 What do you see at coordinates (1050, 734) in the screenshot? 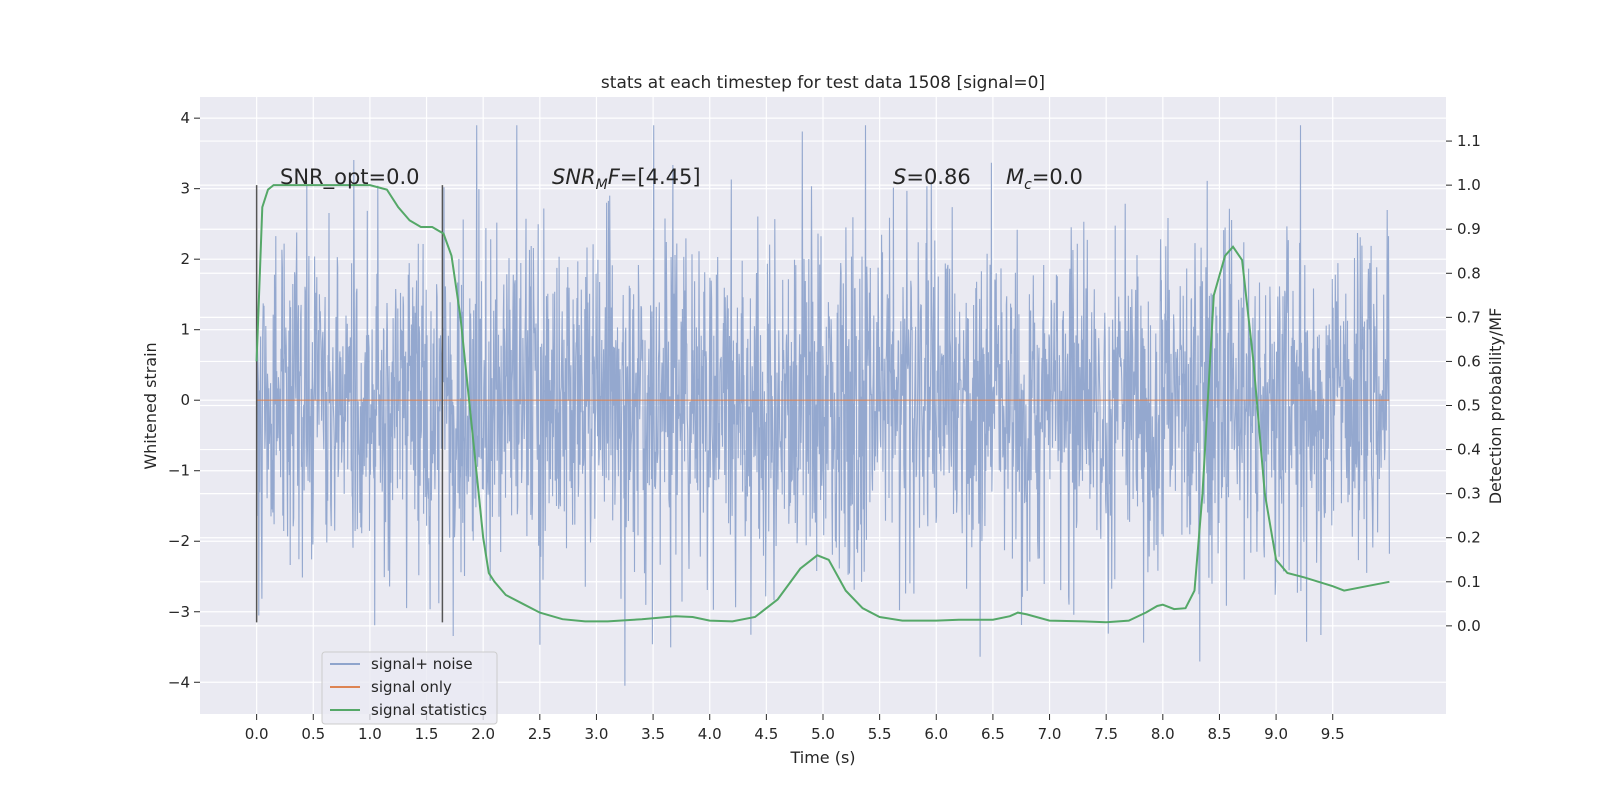
I see `x-tick-label: 7.0` at bounding box center [1050, 734].